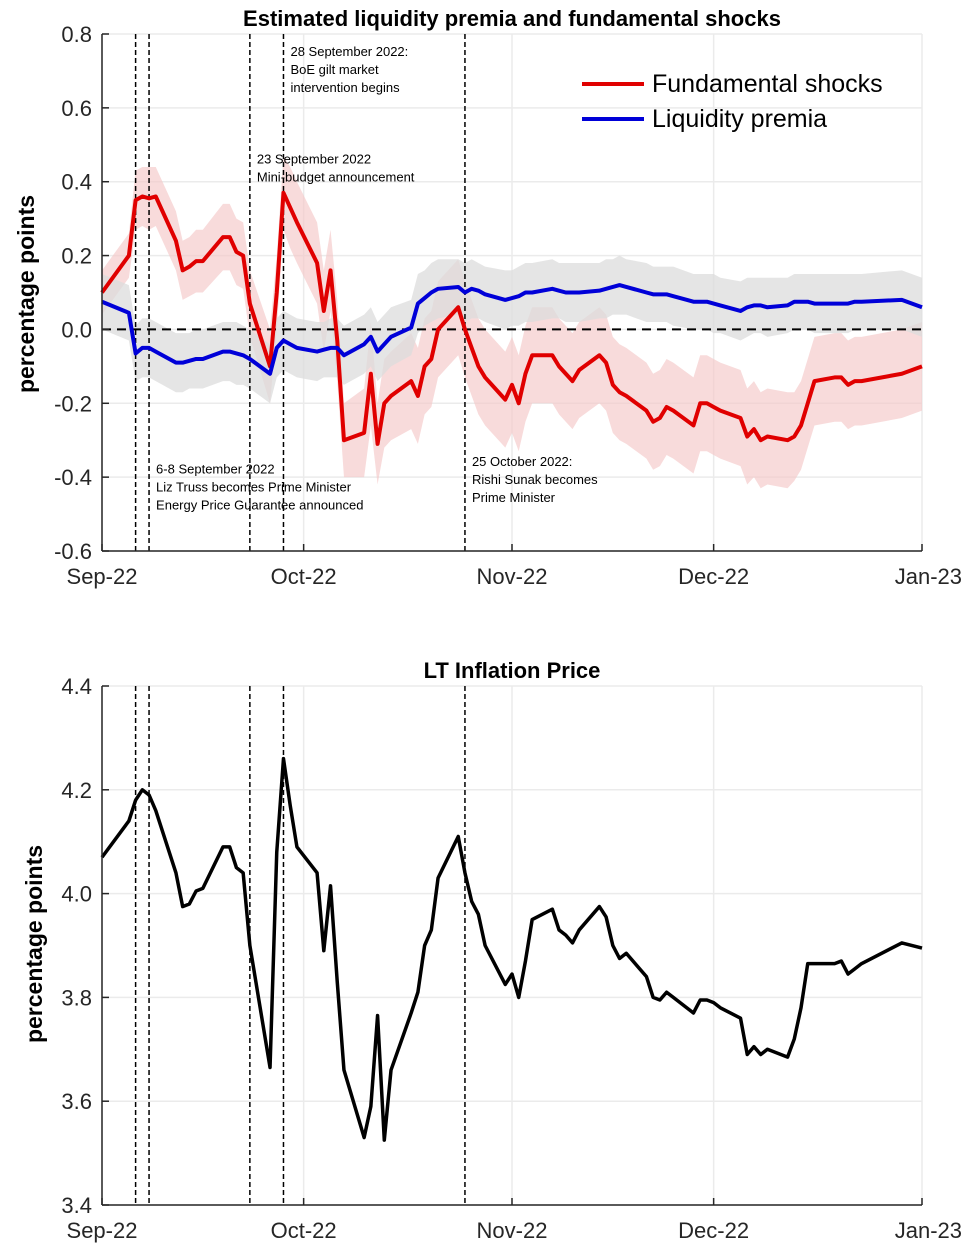 This screenshot has width=966, height=1247. What do you see at coordinates (514, 497) in the screenshot?
I see `annotation-text: Prime Minister` at bounding box center [514, 497].